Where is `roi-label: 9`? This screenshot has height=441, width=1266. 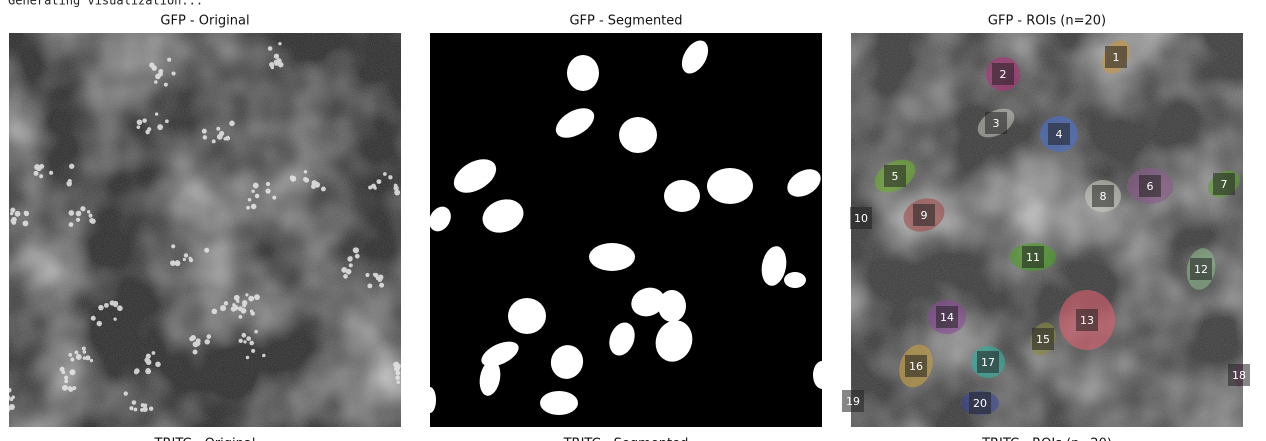
roi-label: 9 is located at coordinates (924, 215).